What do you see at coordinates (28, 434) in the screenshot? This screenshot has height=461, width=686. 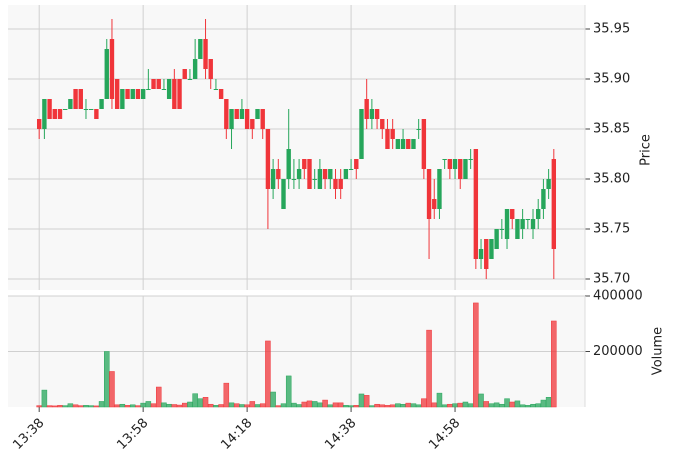 I see `x-tick-label: 13:38` at bounding box center [28, 434].